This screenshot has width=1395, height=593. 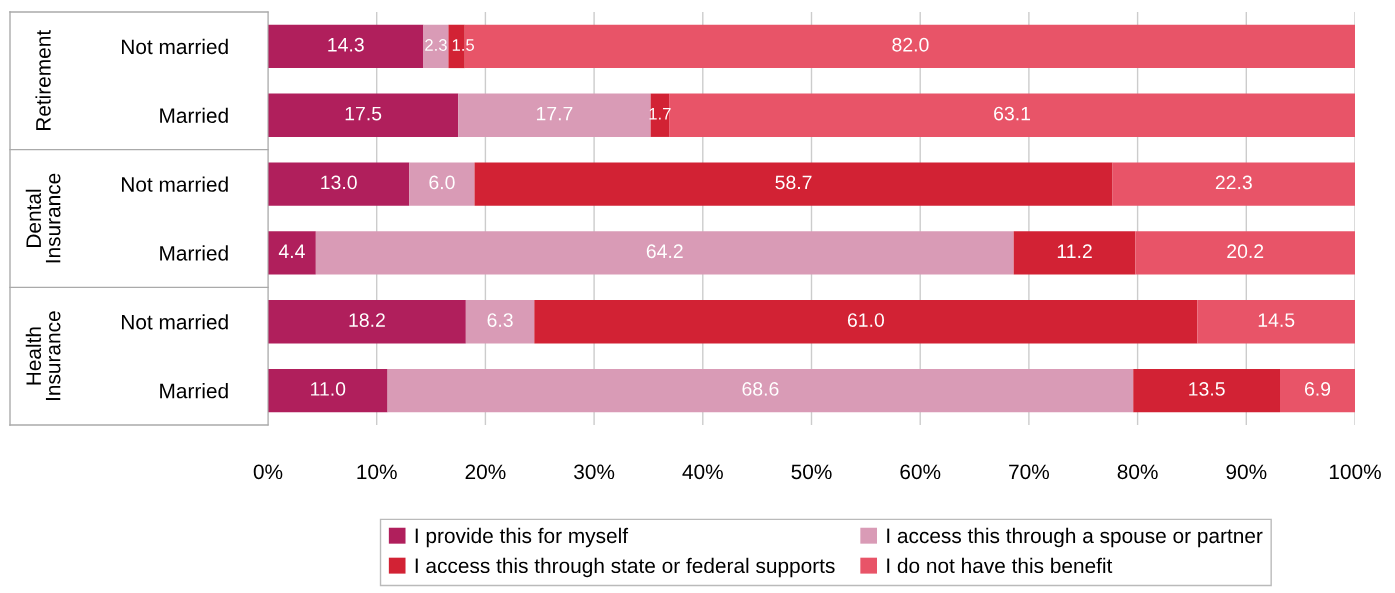 I want to click on data-label: 13.0, so click(x=339, y=182).